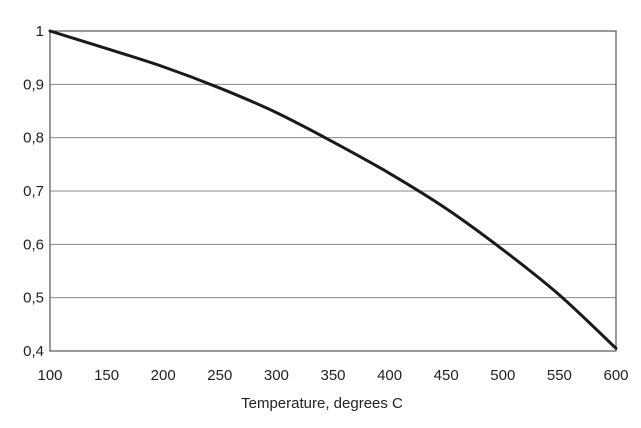 The height and width of the screenshot is (428, 641). Describe the element at coordinates (163, 375) in the screenshot. I see `x-tick-label: 200` at that location.